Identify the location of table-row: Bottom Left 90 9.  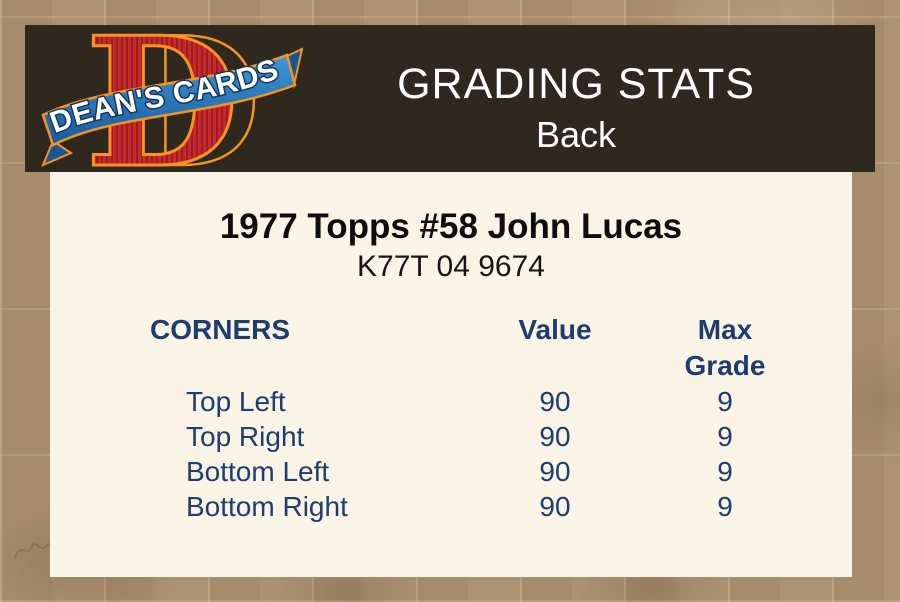
(501, 471).